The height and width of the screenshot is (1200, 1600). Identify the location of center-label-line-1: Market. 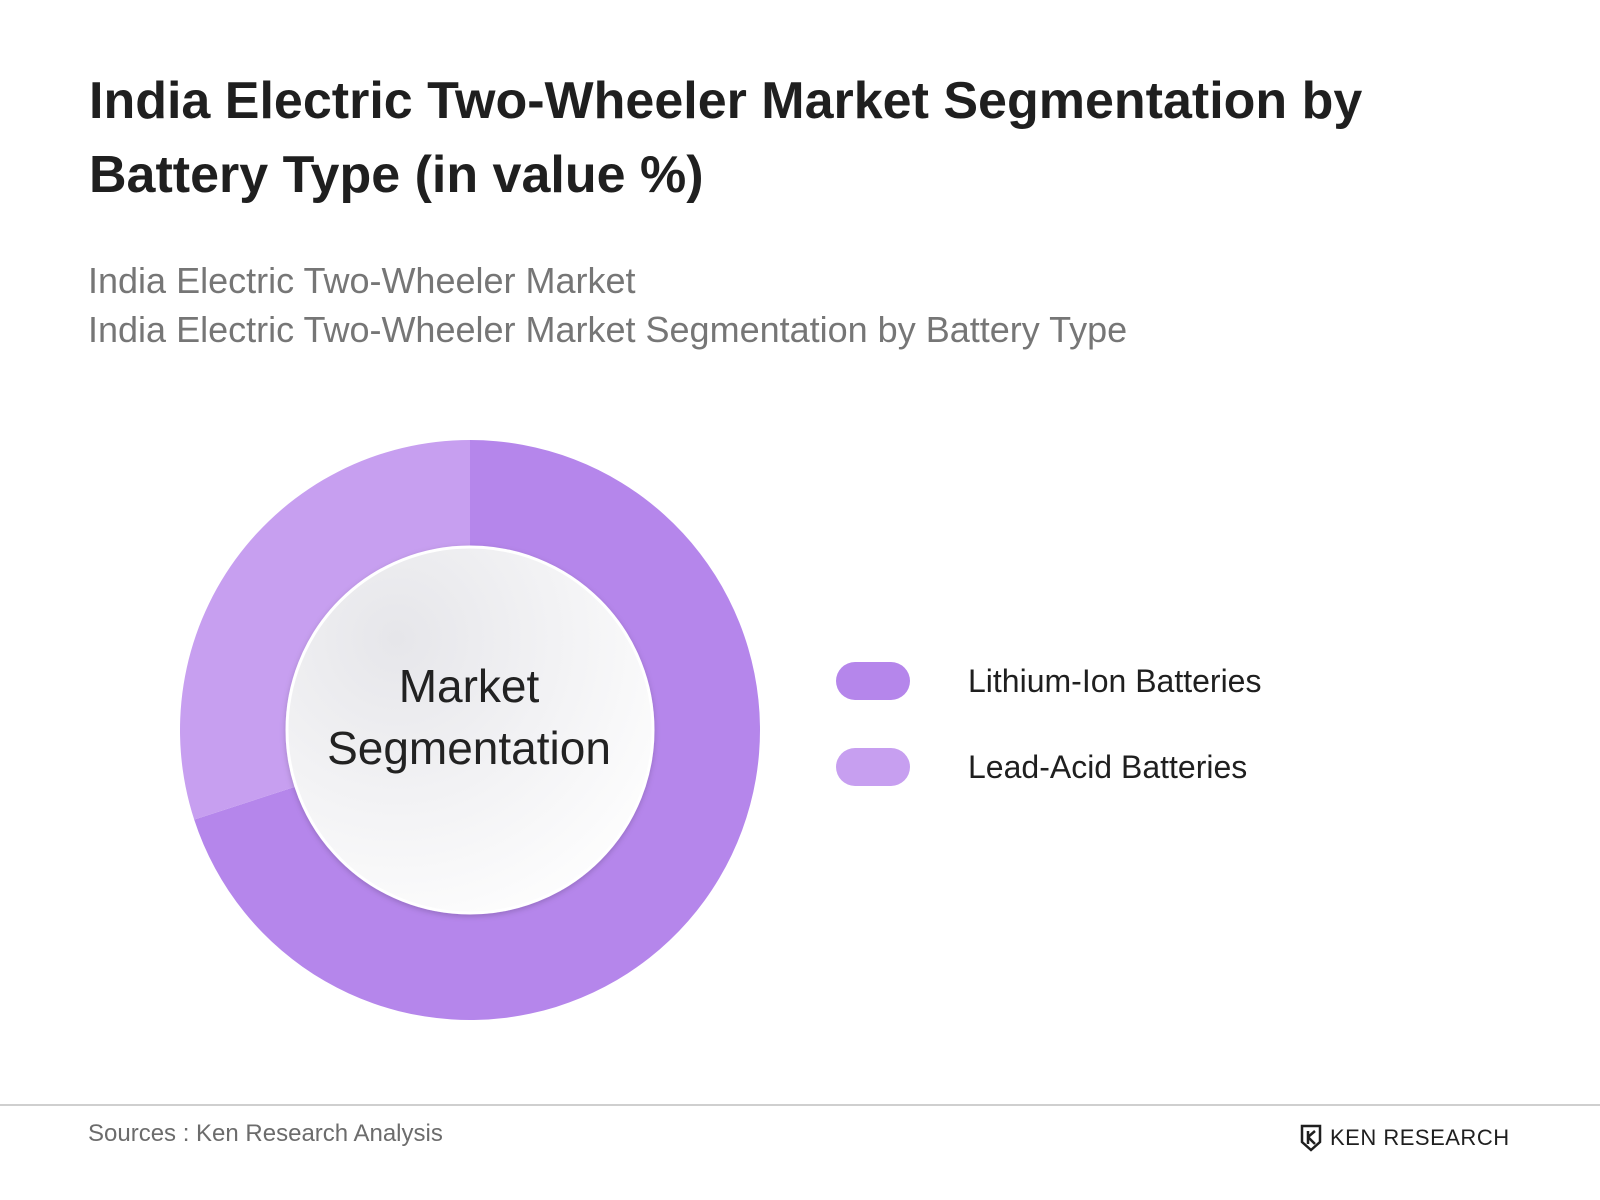
(469, 686).